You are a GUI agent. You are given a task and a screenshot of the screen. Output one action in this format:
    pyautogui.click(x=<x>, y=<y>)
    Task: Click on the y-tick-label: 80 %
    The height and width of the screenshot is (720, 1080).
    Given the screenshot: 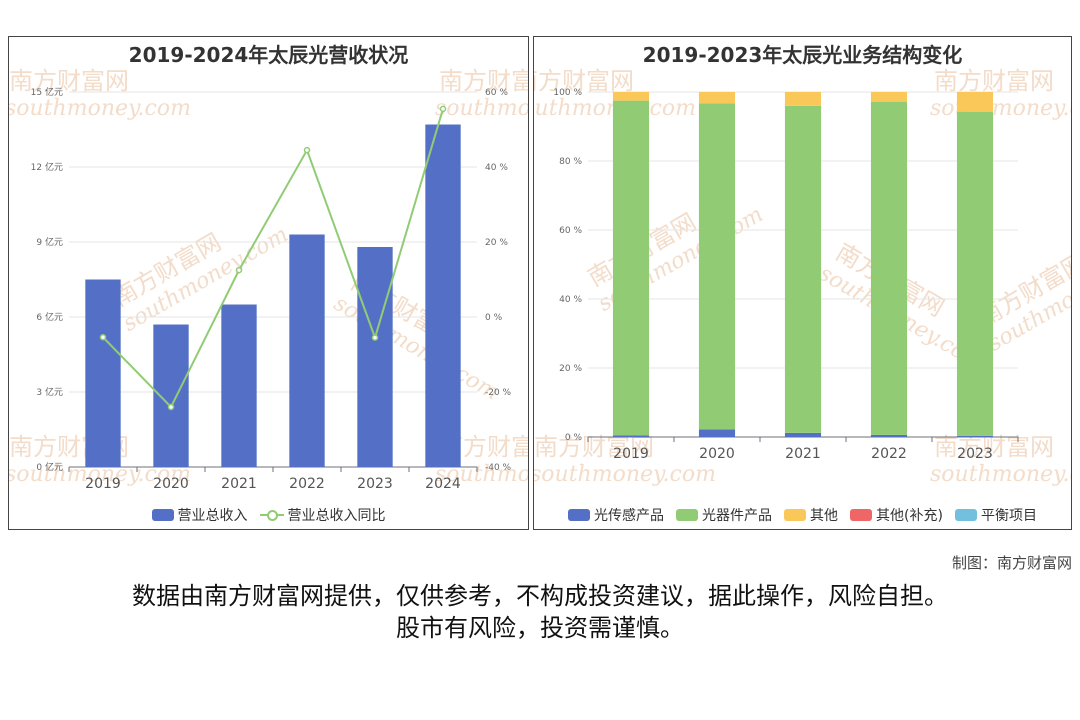 What is the action you would take?
    pyautogui.click(x=570, y=162)
    